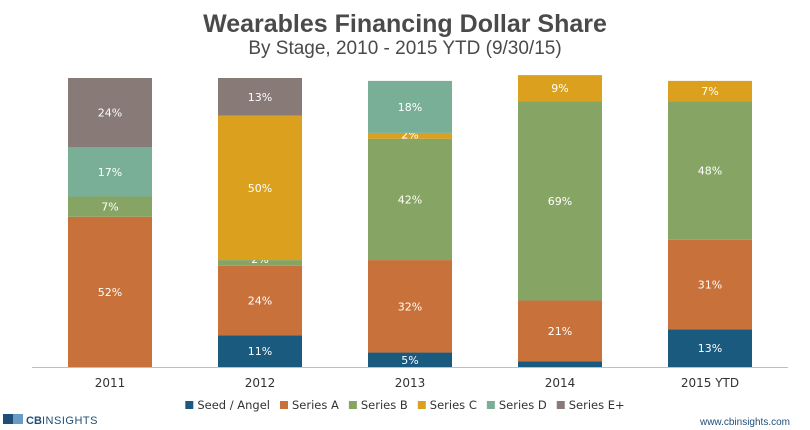 The height and width of the screenshot is (430, 810). I want to click on x-tick-label: 2012, so click(260, 383).